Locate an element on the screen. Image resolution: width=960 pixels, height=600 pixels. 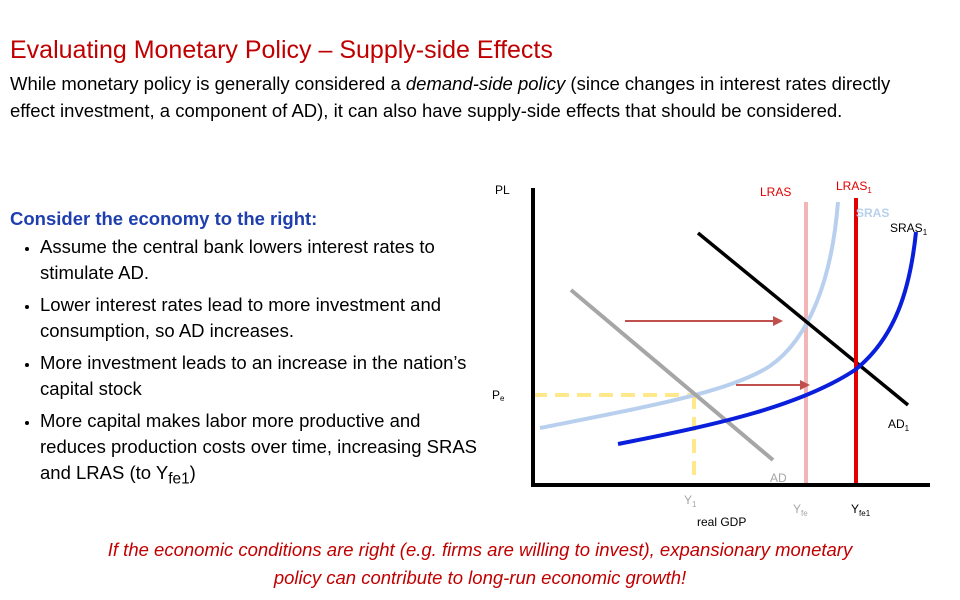
sras1-label: SRAS1 is located at coordinates (909, 229).